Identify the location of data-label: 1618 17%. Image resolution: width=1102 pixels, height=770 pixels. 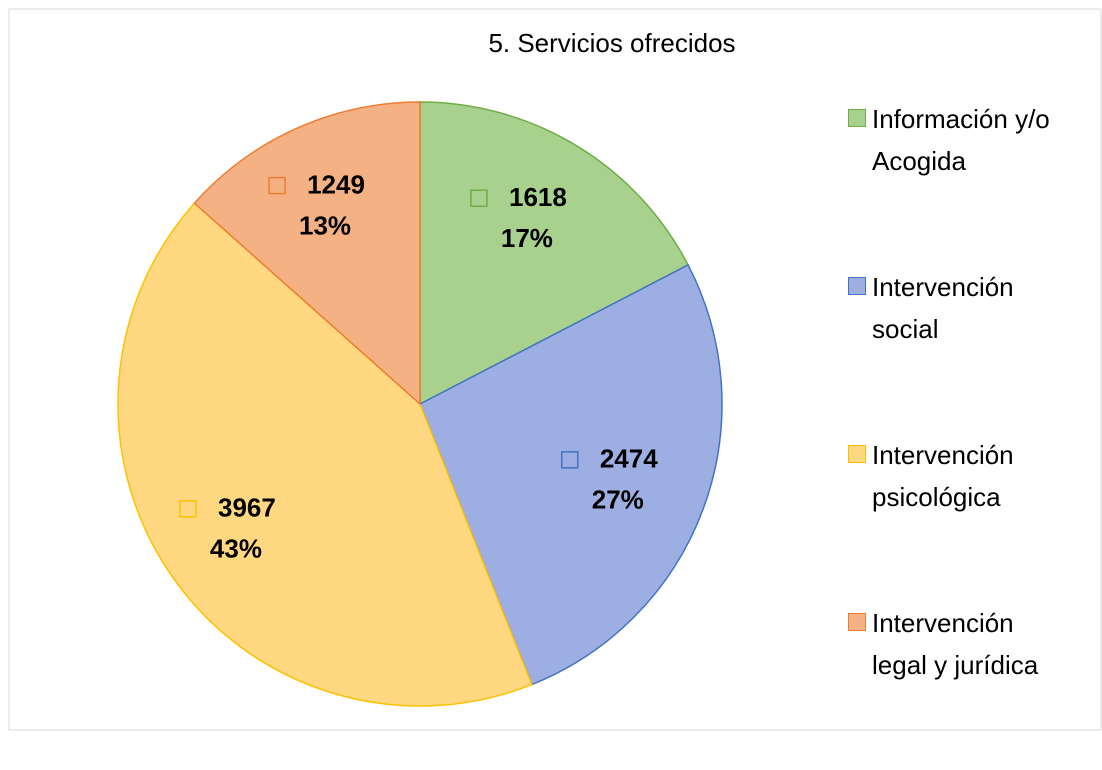
(518, 217).